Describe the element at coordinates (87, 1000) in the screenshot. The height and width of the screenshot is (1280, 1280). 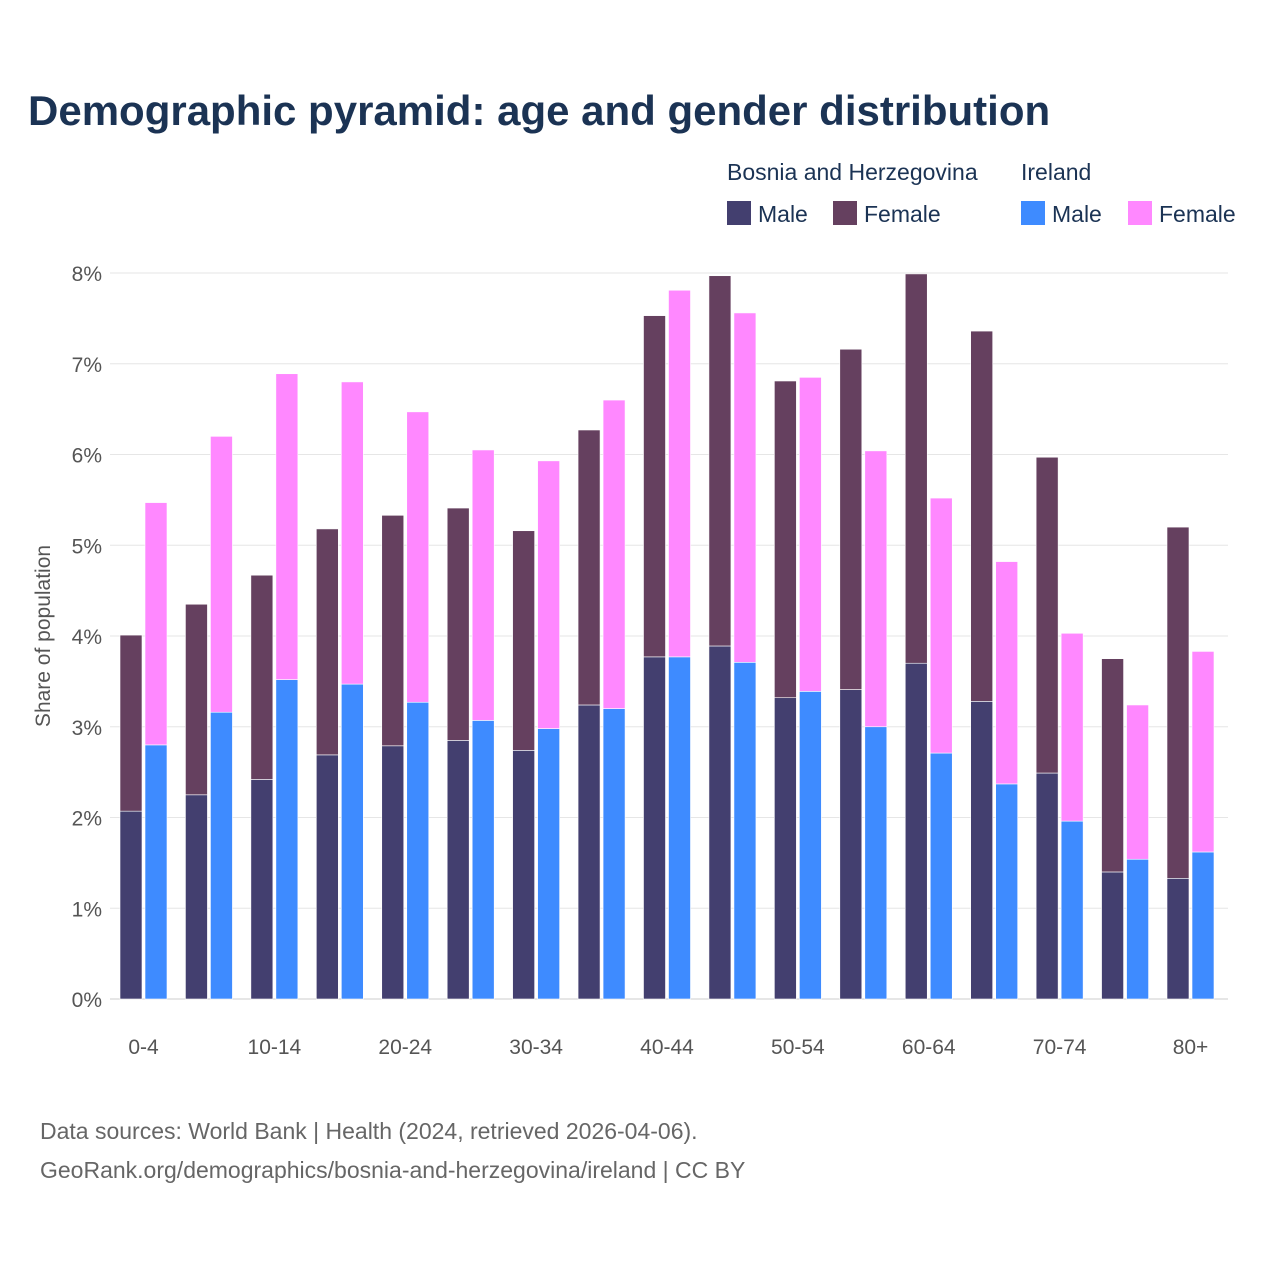
I see `y-tick-label: 0%` at that location.